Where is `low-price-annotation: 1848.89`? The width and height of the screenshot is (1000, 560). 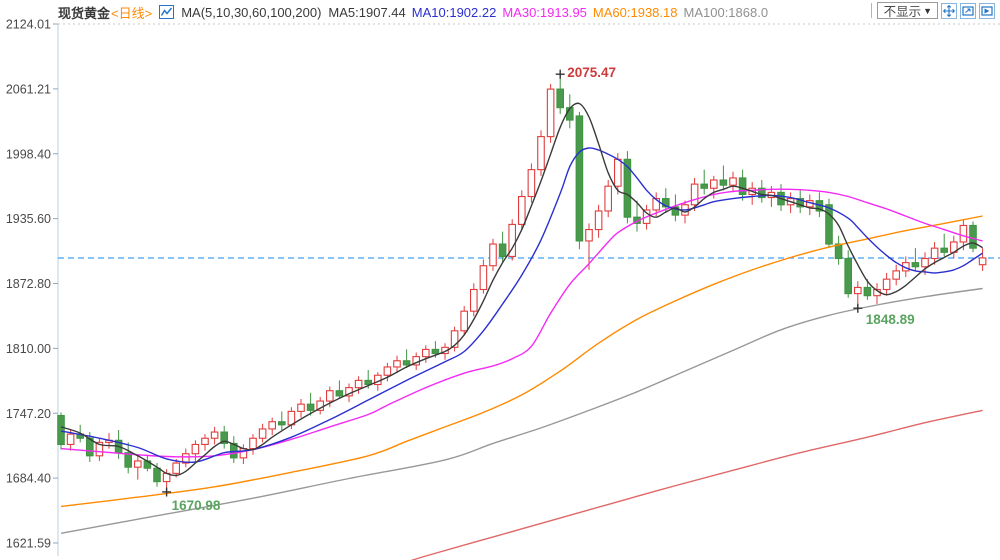 low-price-annotation: 1848.89 is located at coordinates (890, 319).